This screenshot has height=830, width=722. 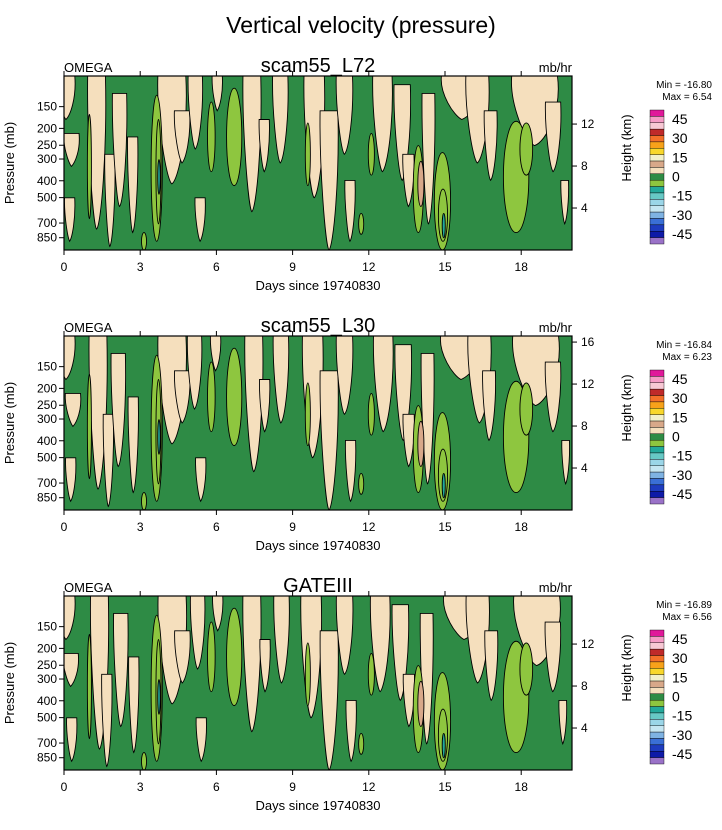 What do you see at coordinates (317, 805) in the screenshot?
I see `x-axis-label: Days since 19740830` at bounding box center [317, 805].